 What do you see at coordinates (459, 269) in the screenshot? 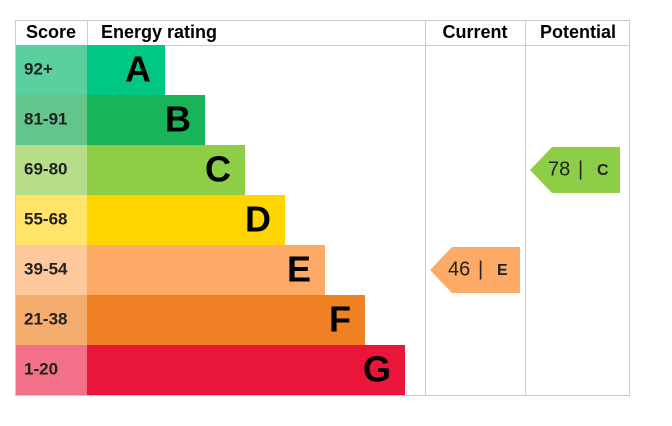
I see `current-value: 46` at bounding box center [459, 269].